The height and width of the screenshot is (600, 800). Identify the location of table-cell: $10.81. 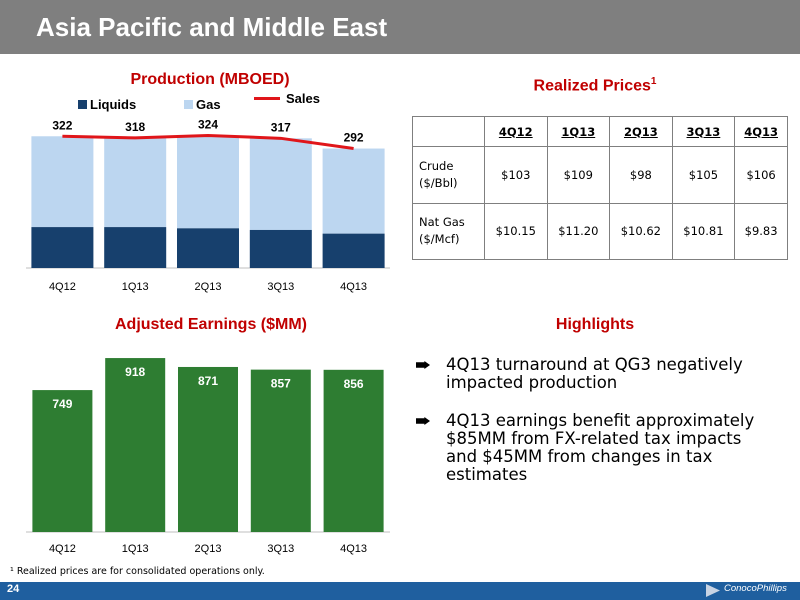
(703, 231).